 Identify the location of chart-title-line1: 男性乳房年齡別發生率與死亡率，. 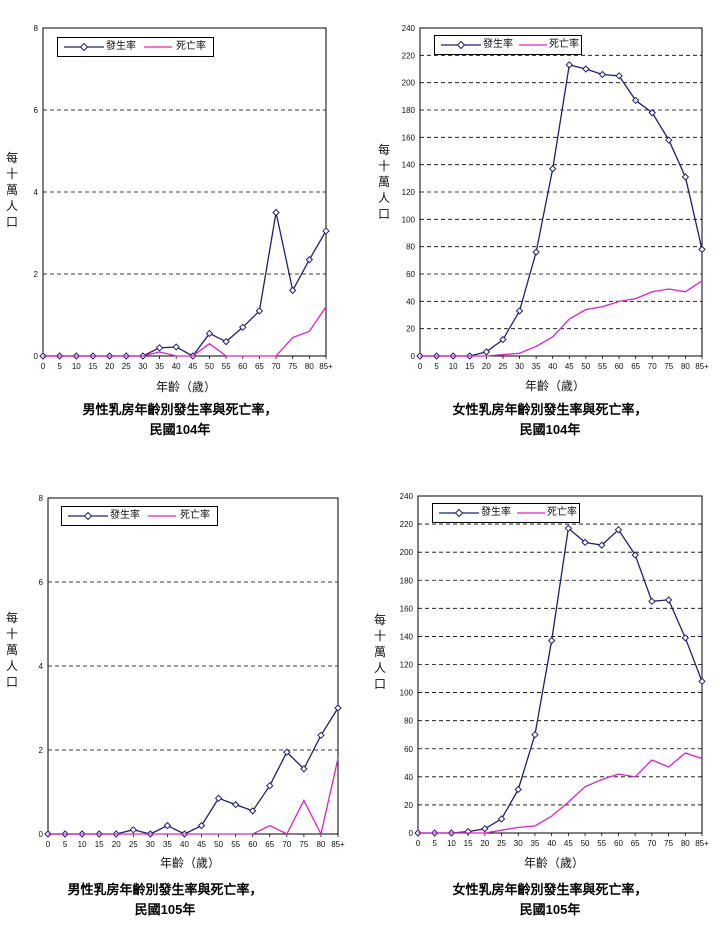
(165, 889).